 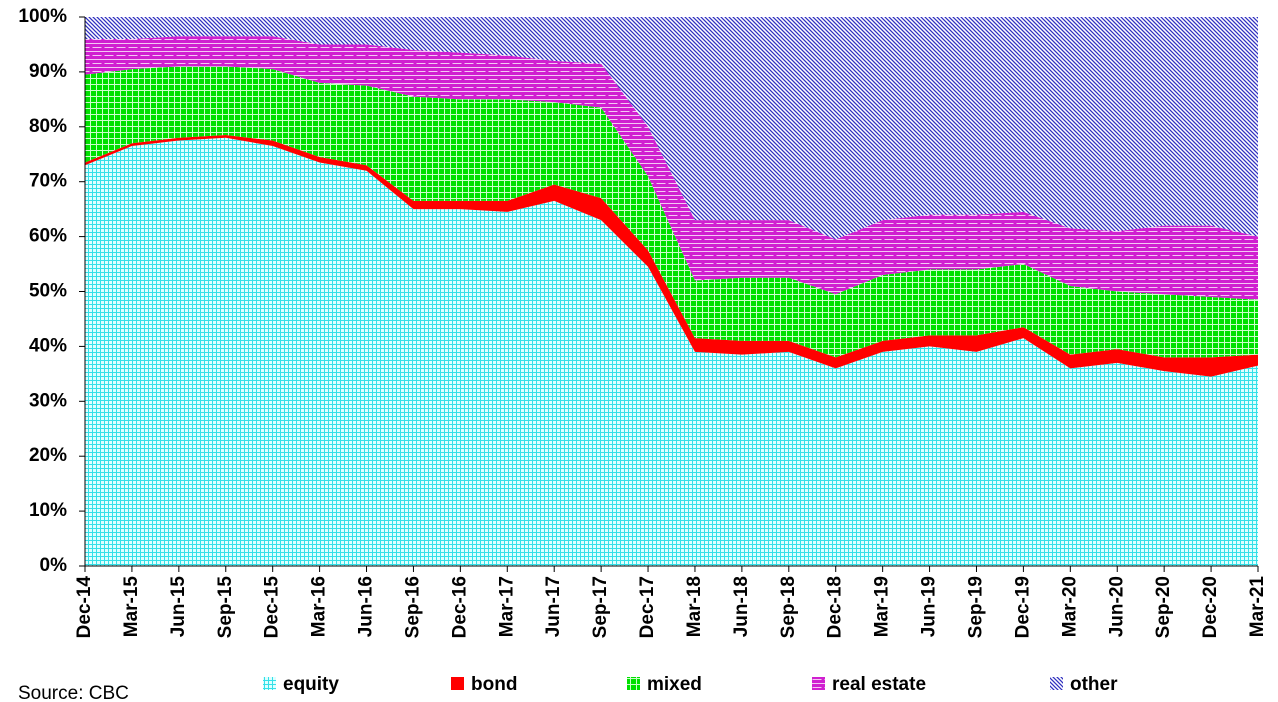 I want to click on x-tick-label: Sep-16, so click(x=412, y=607).